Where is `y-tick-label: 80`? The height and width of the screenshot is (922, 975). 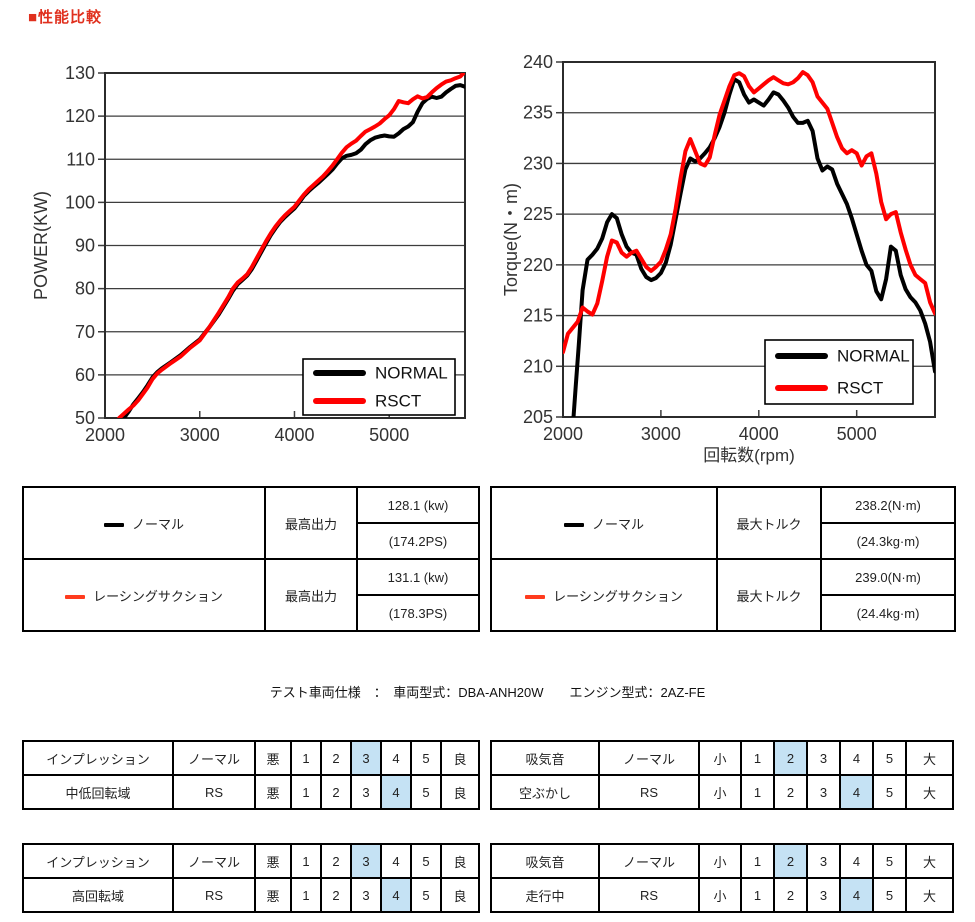 y-tick-label: 80 is located at coordinates (85, 289).